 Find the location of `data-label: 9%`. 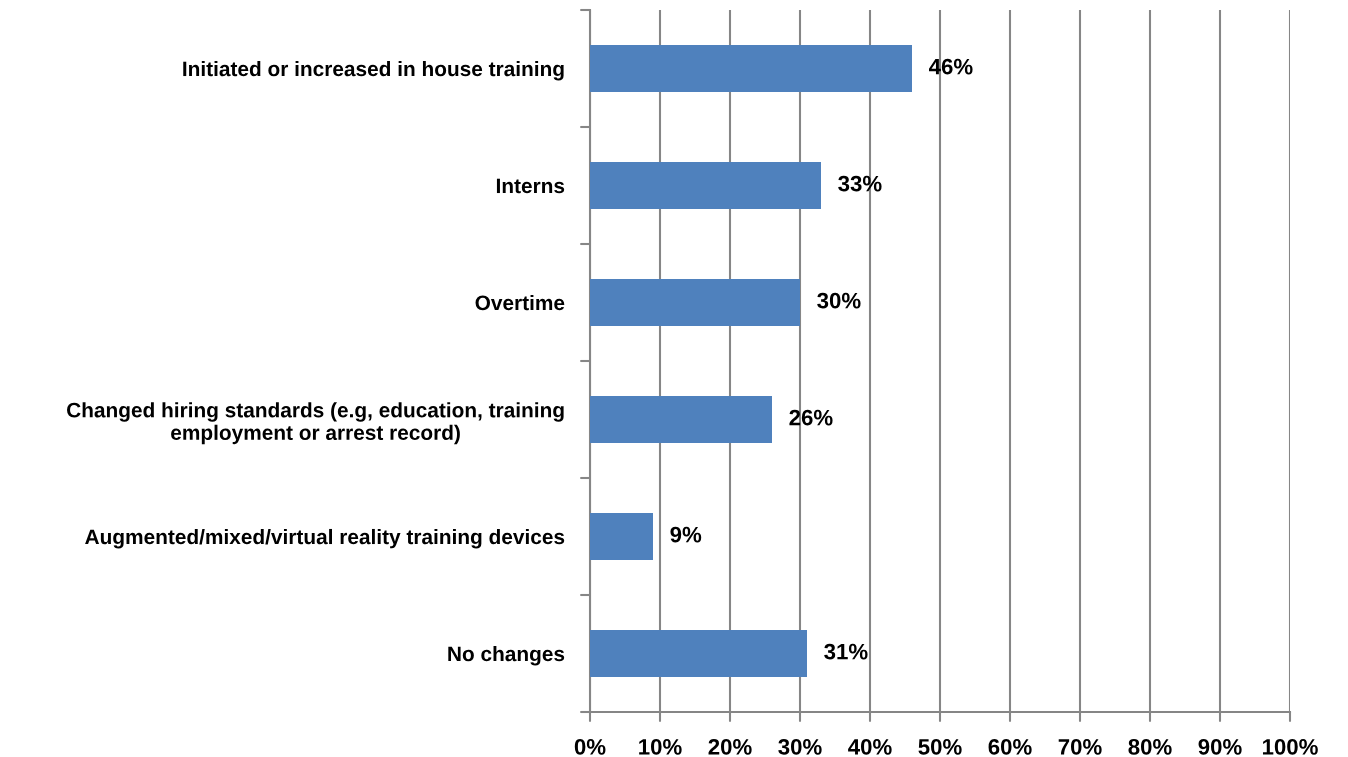

data-label: 9% is located at coordinates (686, 534).